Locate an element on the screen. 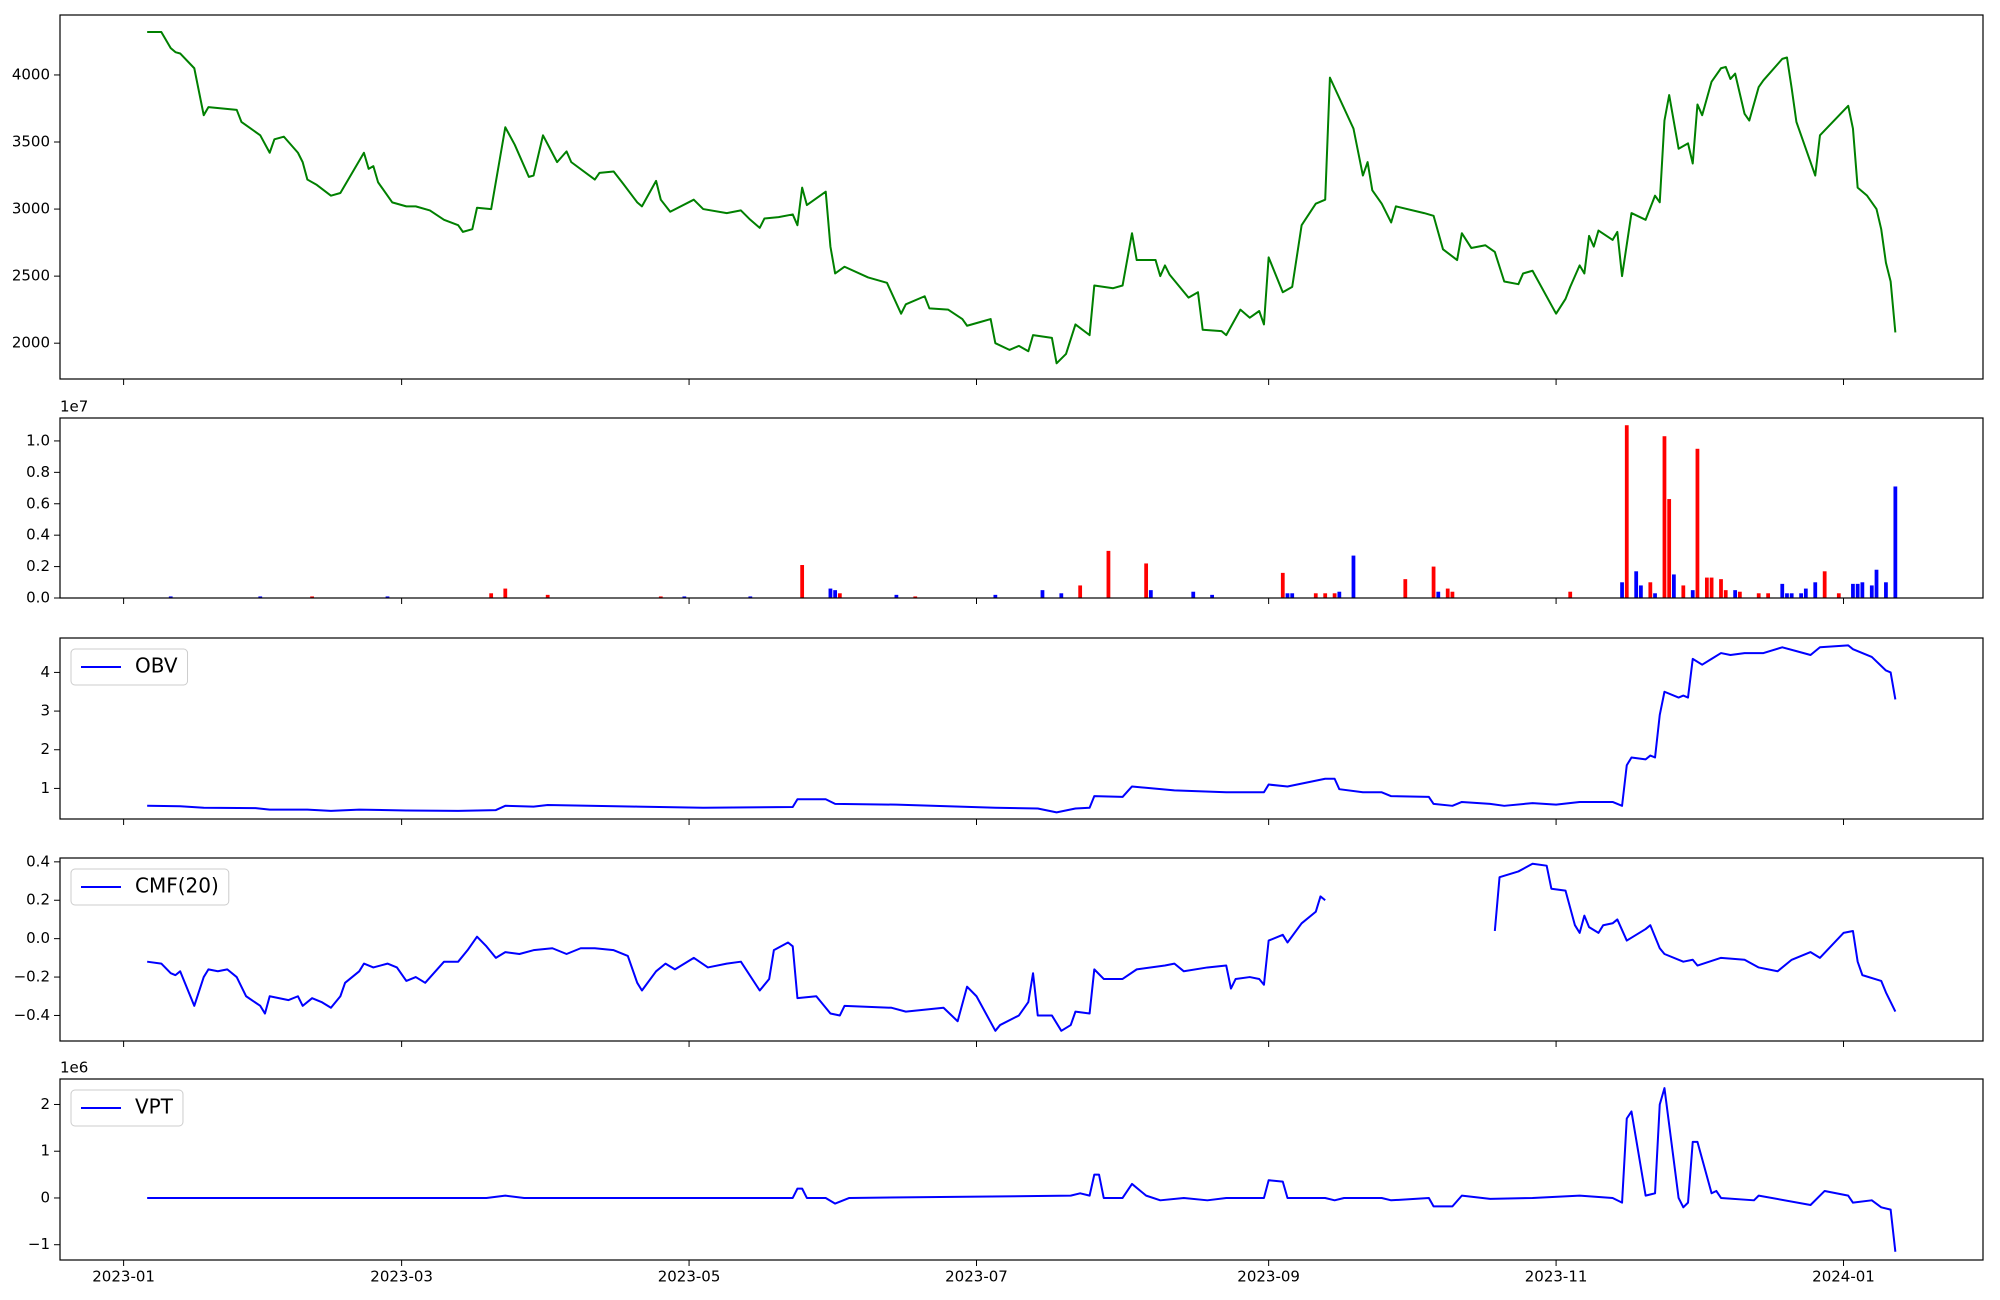 Image resolution: width=2000 pixels, height=1300 pixels. x-tick-label: 2024-01 is located at coordinates (1843, 1277).